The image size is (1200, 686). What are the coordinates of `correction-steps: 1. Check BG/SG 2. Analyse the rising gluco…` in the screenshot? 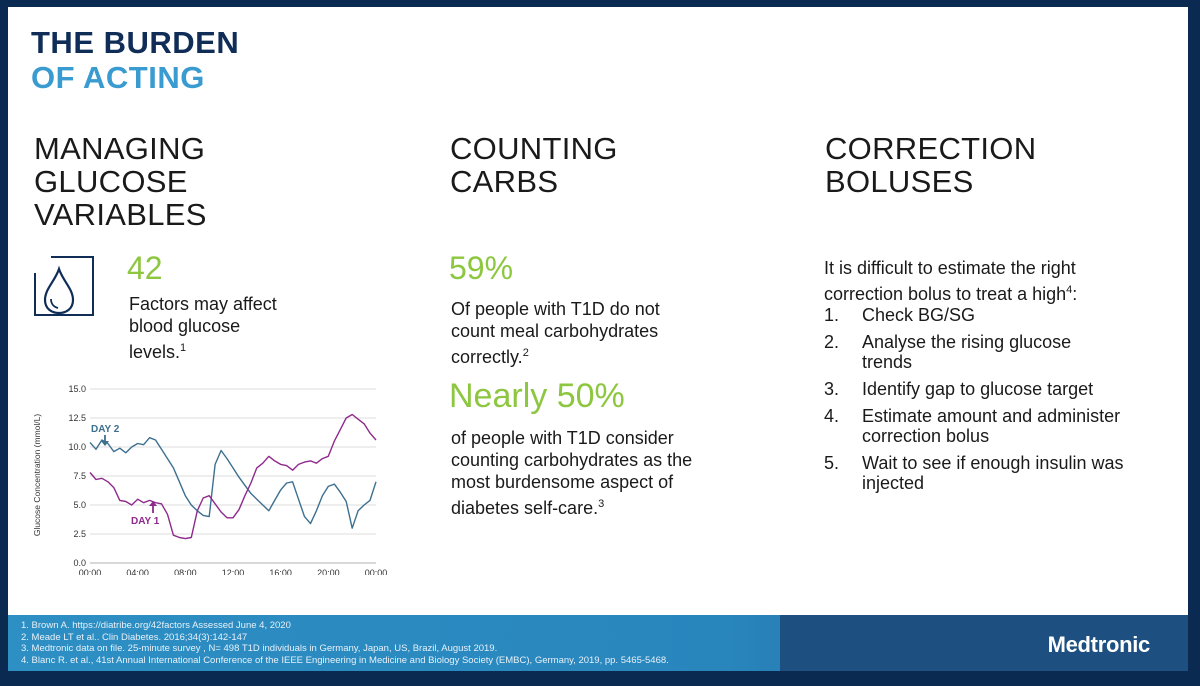 It's located at (974, 402).